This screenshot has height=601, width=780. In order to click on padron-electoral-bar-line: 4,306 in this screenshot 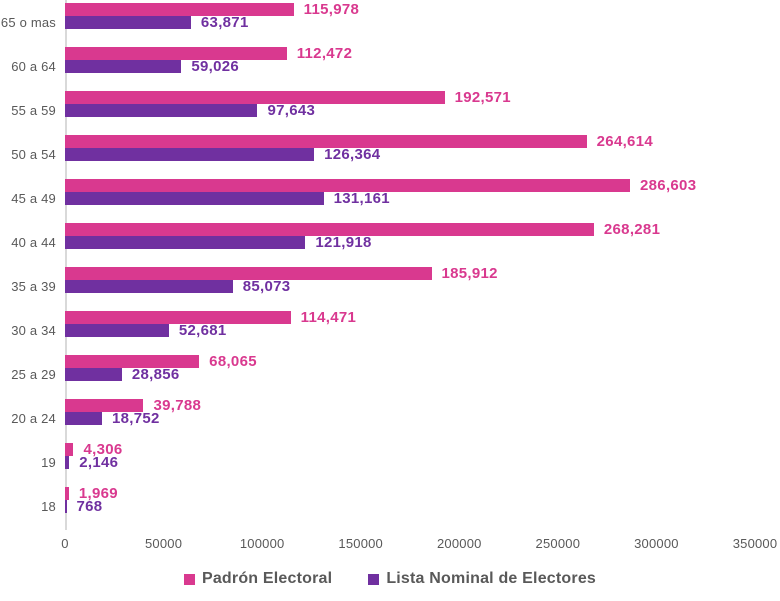, I will do `click(410, 449)`.